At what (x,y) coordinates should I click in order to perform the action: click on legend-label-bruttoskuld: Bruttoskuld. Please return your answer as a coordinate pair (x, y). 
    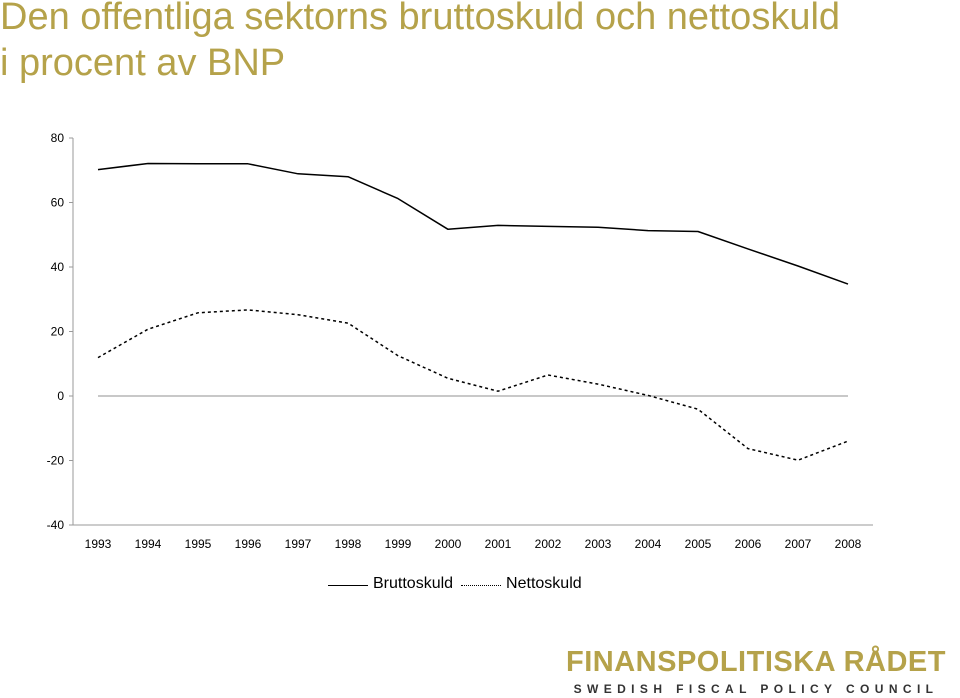
    Looking at the image, I should click on (413, 584).